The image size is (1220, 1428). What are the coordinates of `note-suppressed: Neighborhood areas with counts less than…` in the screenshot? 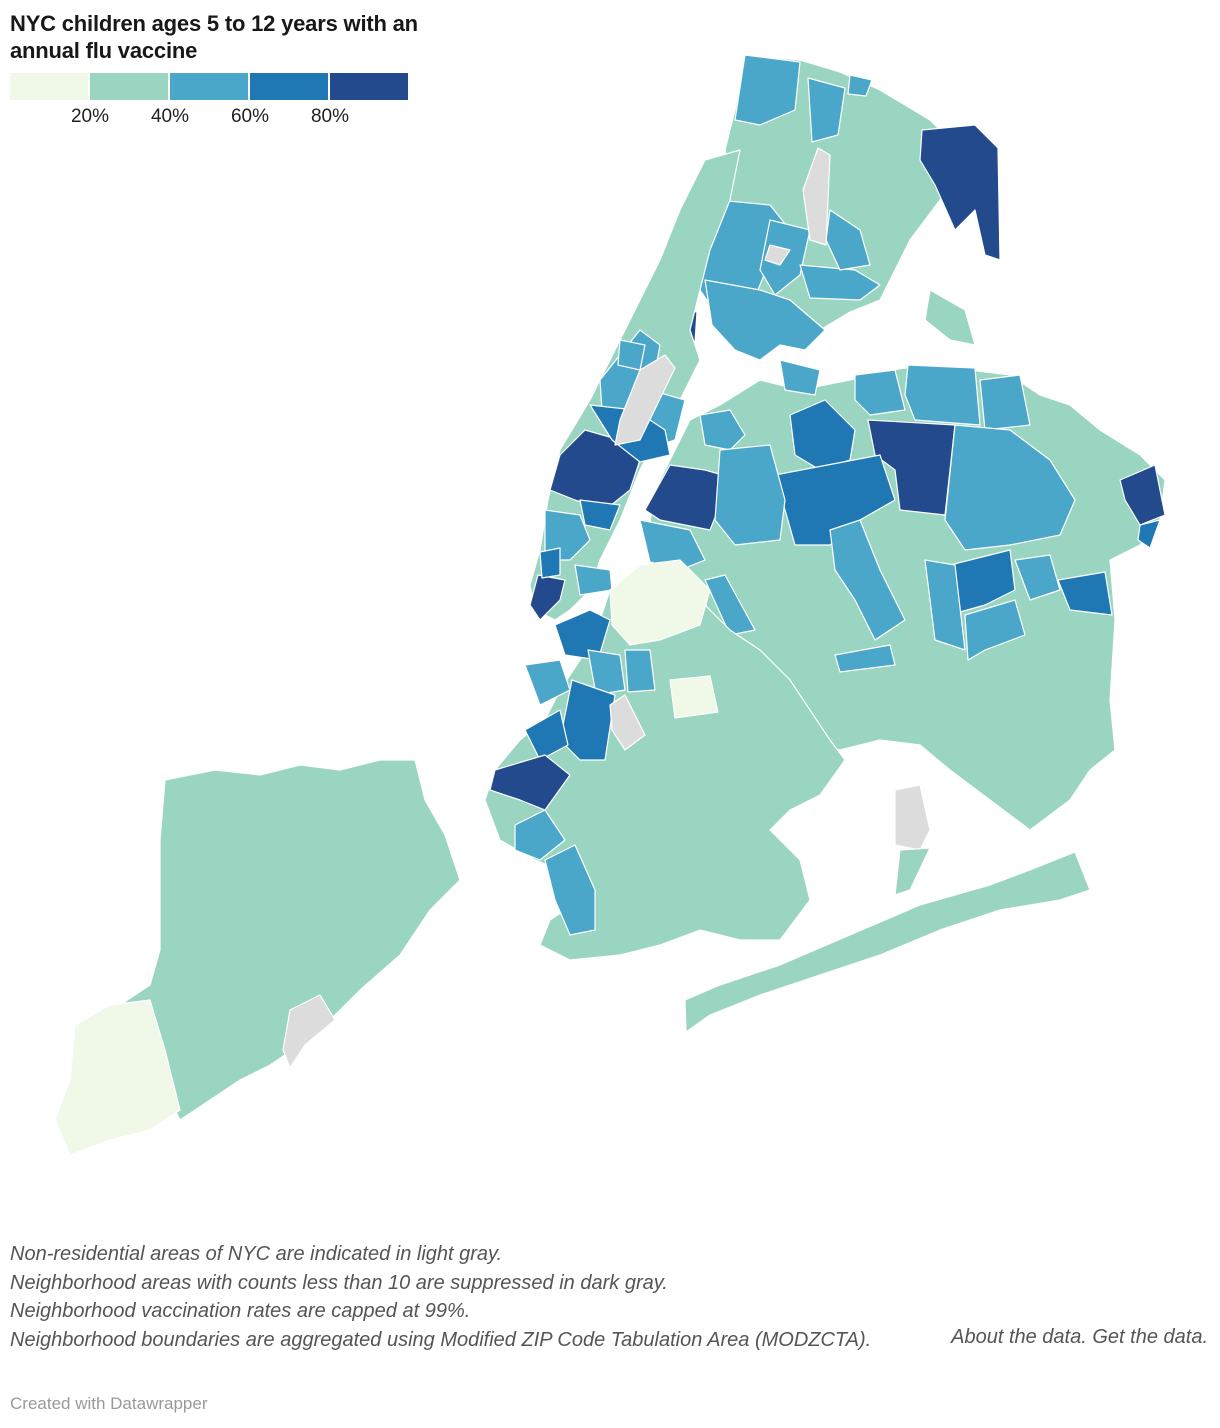 It's located at (339, 1282).